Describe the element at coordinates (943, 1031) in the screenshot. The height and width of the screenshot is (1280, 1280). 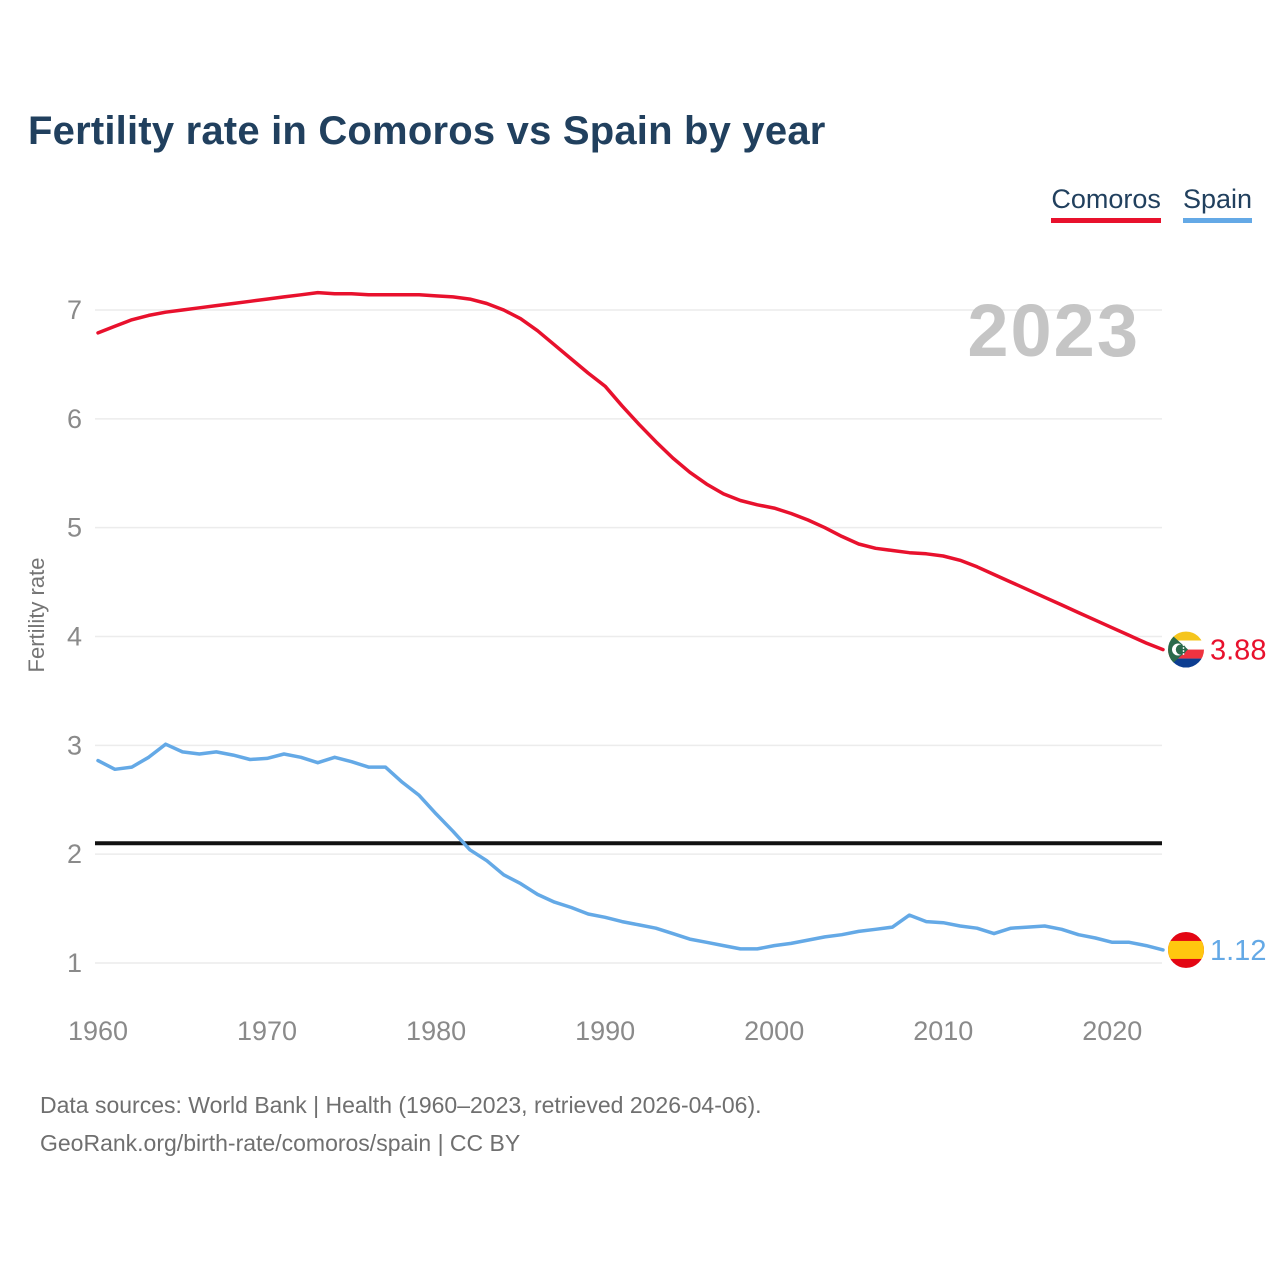
I see `x-tick-label-2010: 2010` at that location.